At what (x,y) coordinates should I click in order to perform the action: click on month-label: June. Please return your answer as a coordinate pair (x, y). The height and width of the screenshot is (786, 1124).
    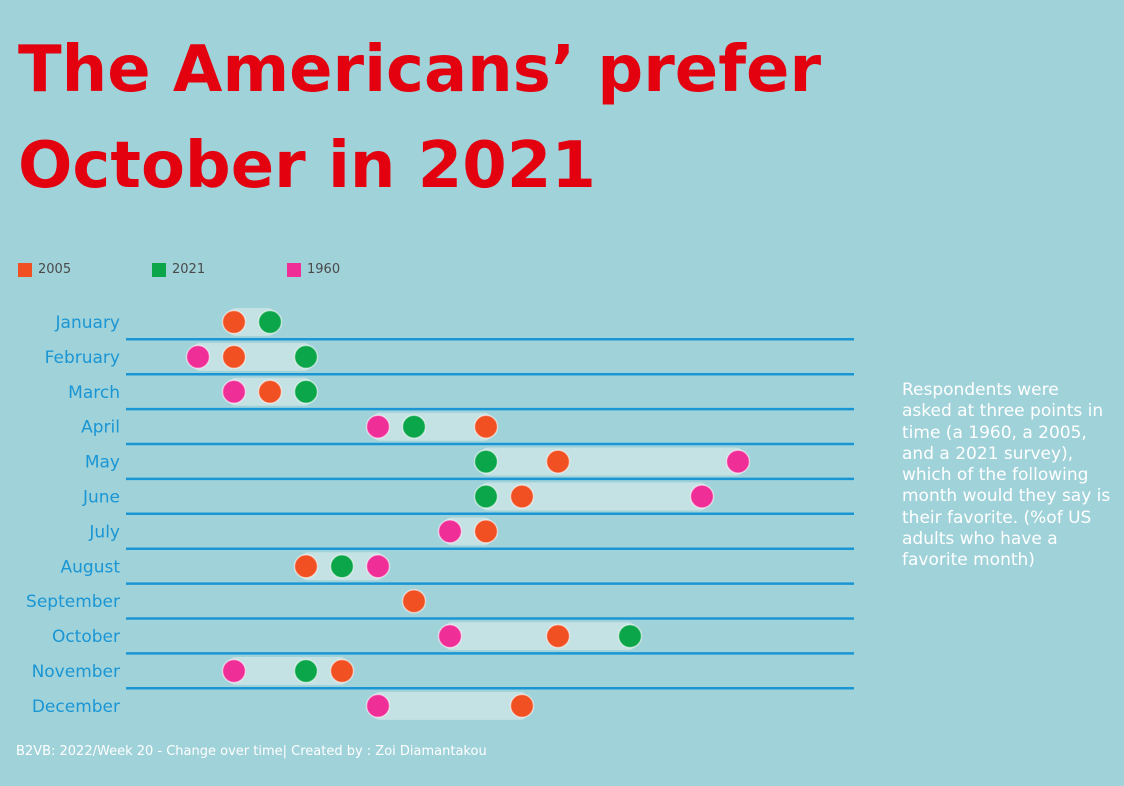
    Looking at the image, I should click on (101, 498).